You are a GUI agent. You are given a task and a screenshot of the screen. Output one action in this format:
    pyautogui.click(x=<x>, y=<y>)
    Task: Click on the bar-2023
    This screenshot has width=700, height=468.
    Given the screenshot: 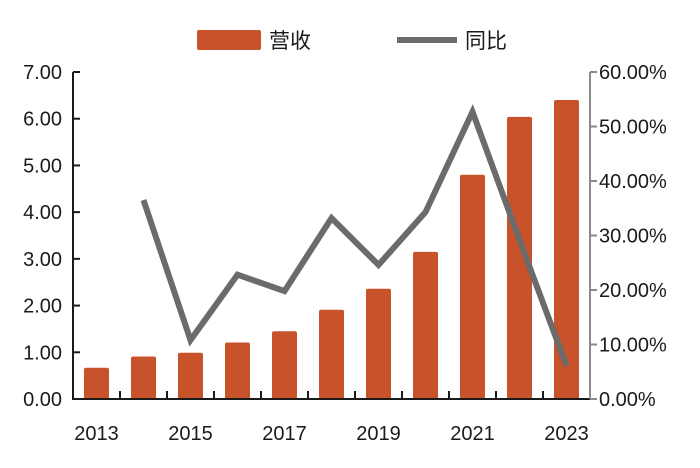 What is the action you would take?
    pyautogui.click(x=566, y=250)
    